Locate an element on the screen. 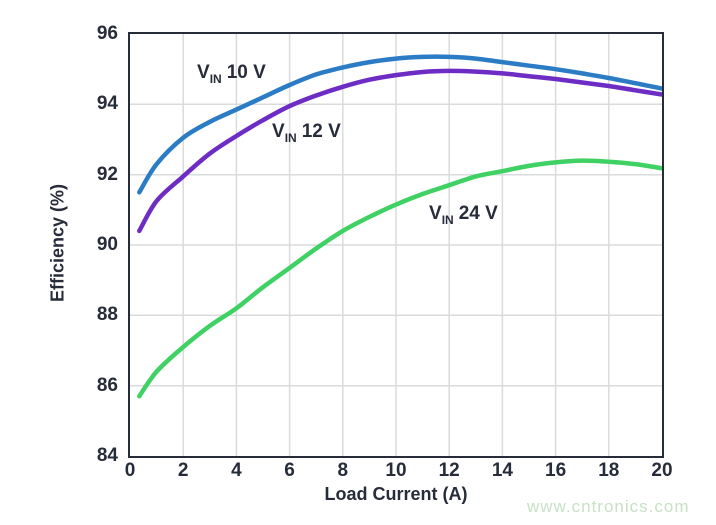 The height and width of the screenshot is (525, 716). curve-label-rest: 12 V is located at coordinates (321, 131).